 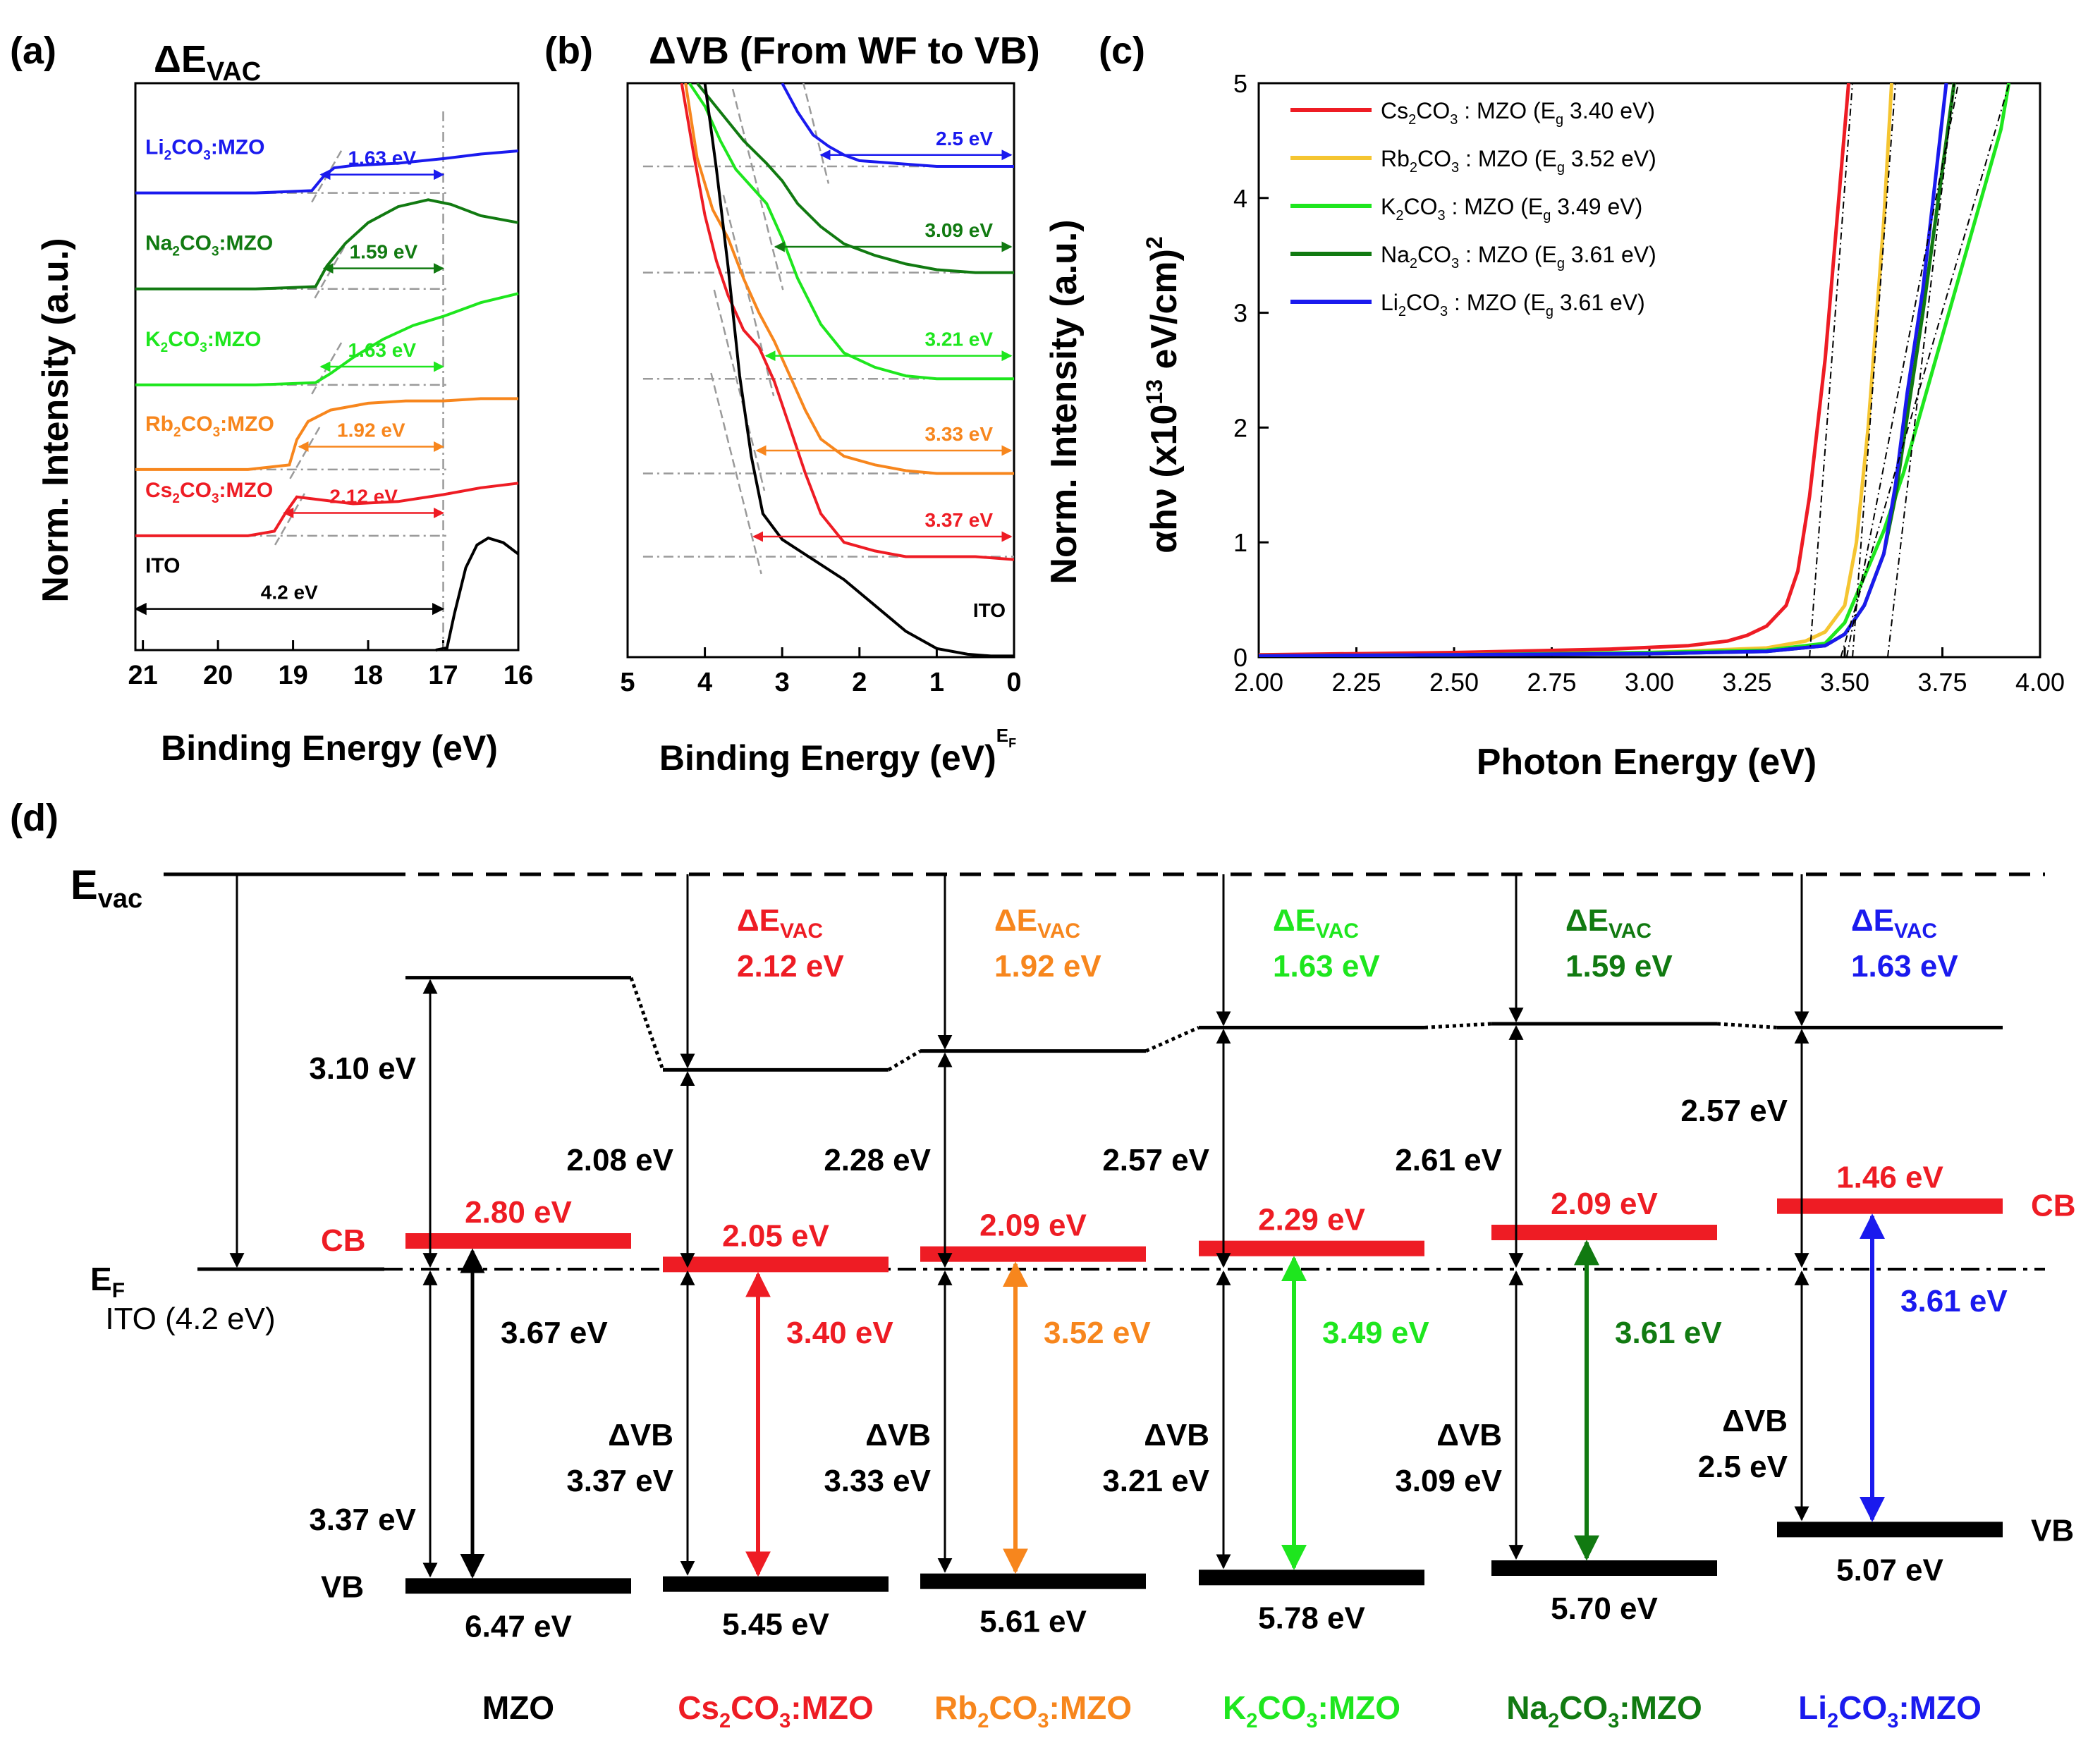 I want to click on plot-frame, so click(x=821, y=371).